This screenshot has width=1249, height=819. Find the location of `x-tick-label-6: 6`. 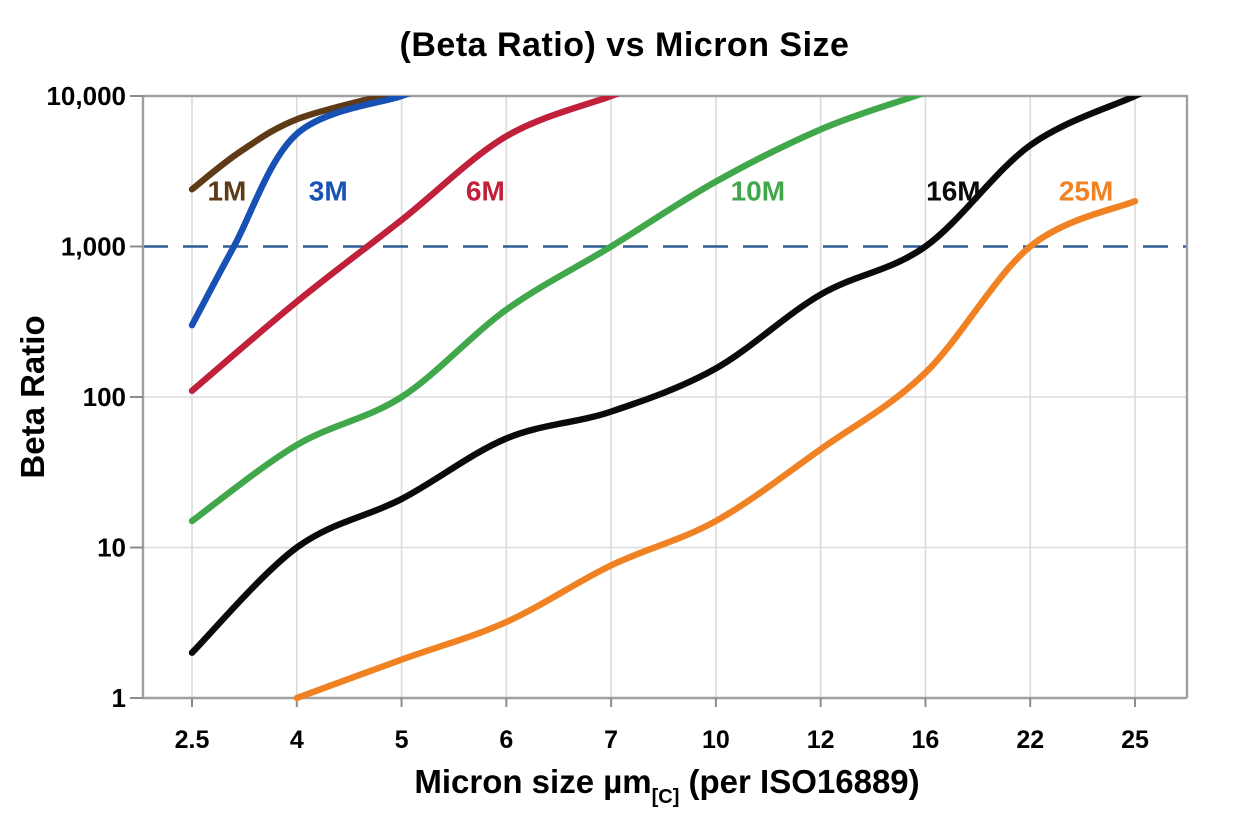

x-tick-label-6: 6 is located at coordinates (506, 740).